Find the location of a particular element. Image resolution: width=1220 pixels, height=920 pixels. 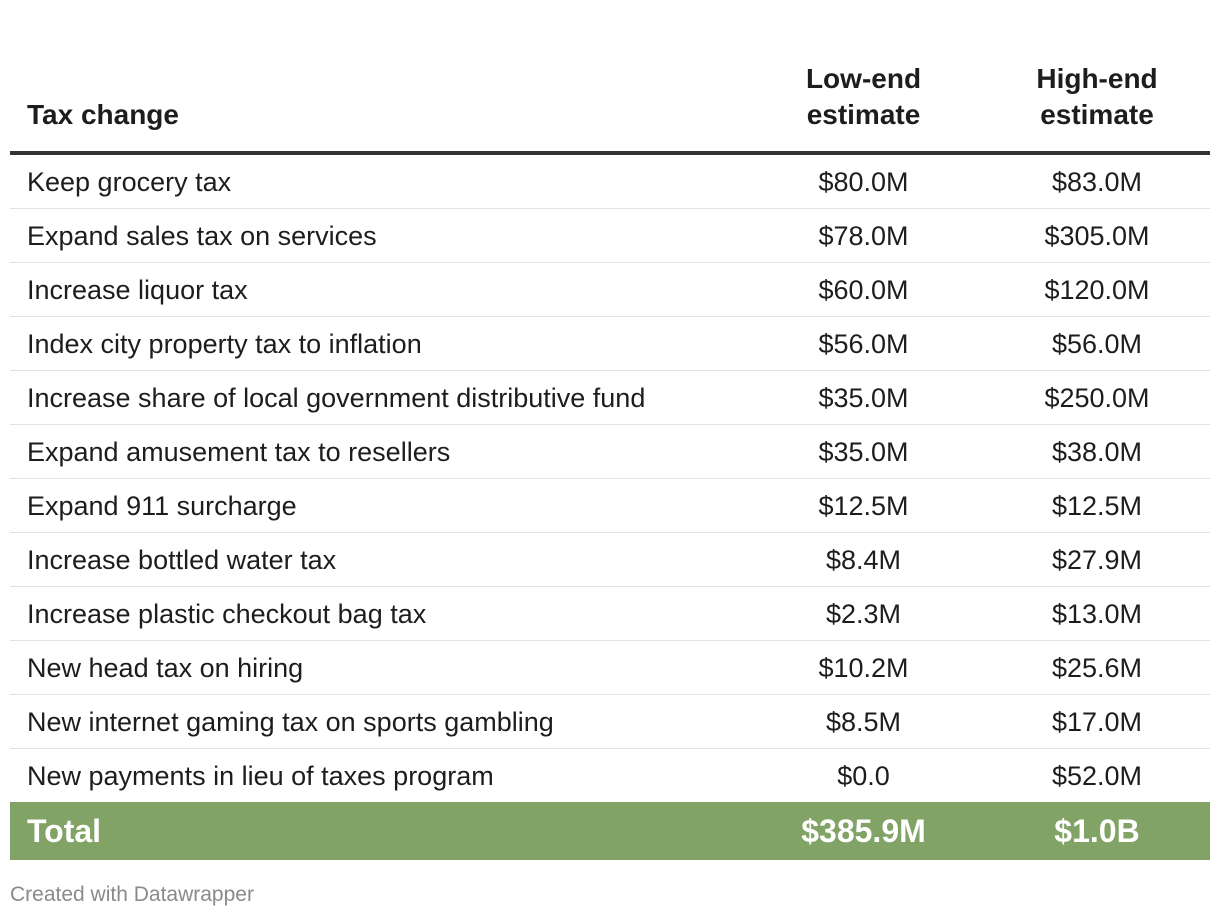

total-low-value: $385.9M is located at coordinates (863, 831).